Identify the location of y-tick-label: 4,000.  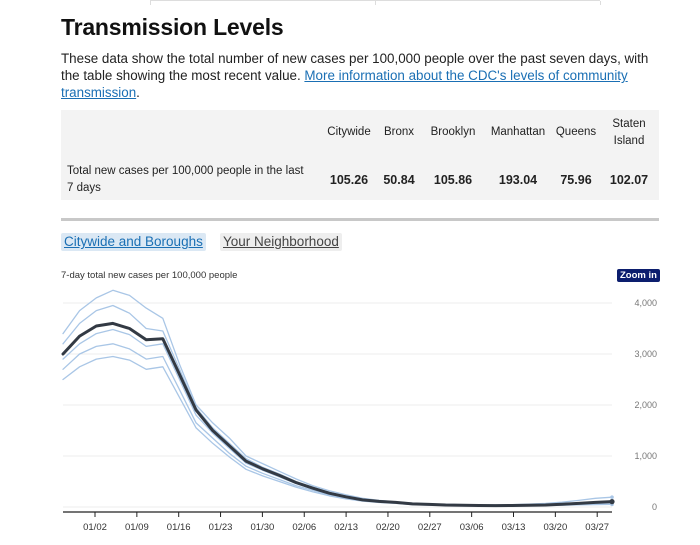
(645, 303).